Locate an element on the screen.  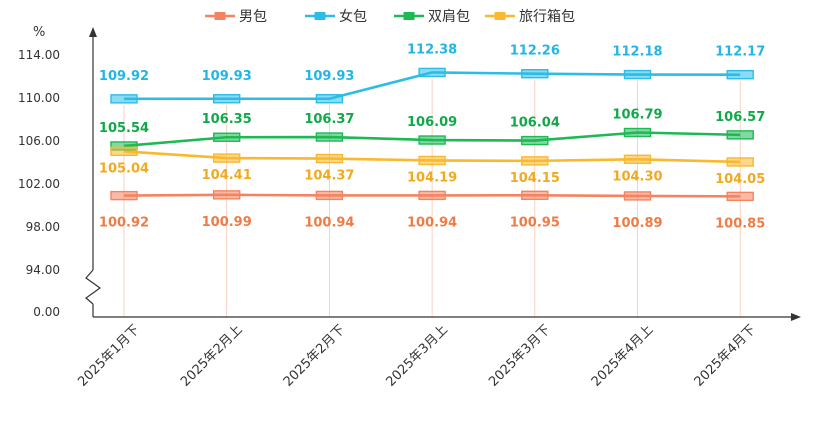
data-label: 105.04 is located at coordinates (124, 168).